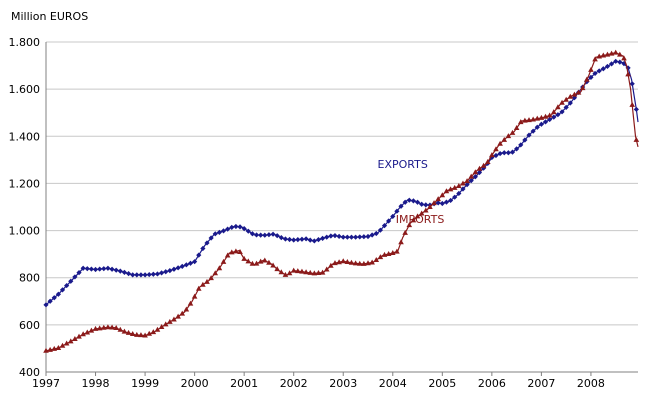  What do you see at coordinates (591, 383) in the screenshot?
I see `x-tick-label: 2008` at bounding box center [591, 383].